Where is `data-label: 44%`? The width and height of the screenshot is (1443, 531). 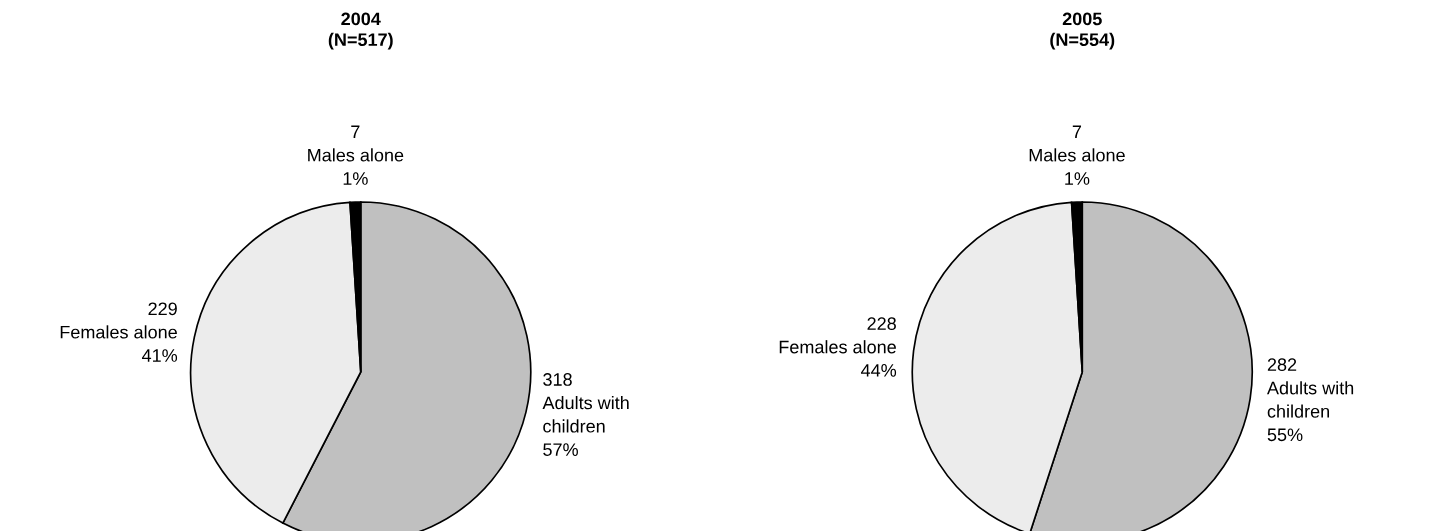 data-label: 44% is located at coordinates (879, 370).